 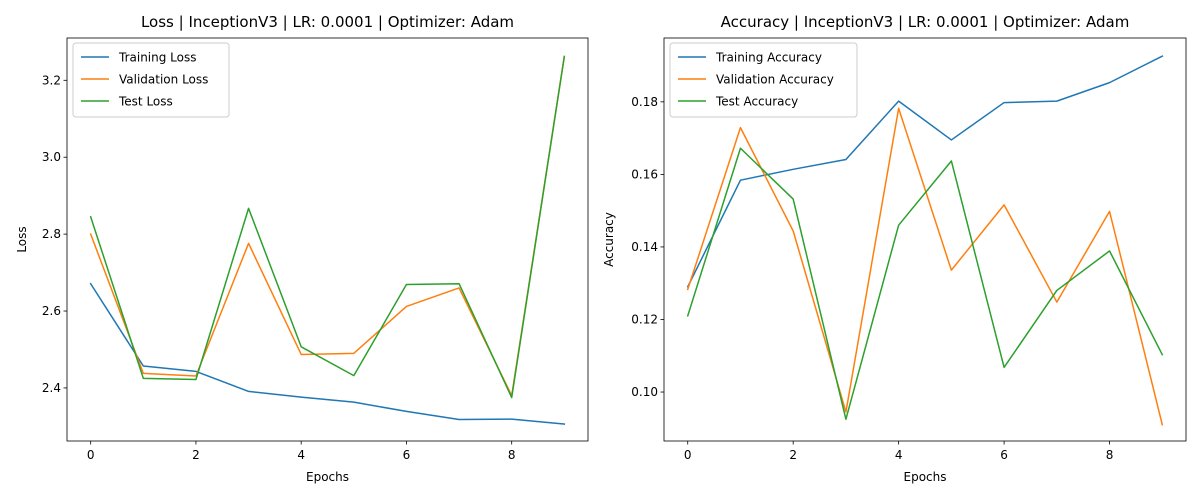 What do you see at coordinates (51, 311) in the screenshot?
I see `loss-y-tick-label: 2.6` at bounding box center [51, 311].